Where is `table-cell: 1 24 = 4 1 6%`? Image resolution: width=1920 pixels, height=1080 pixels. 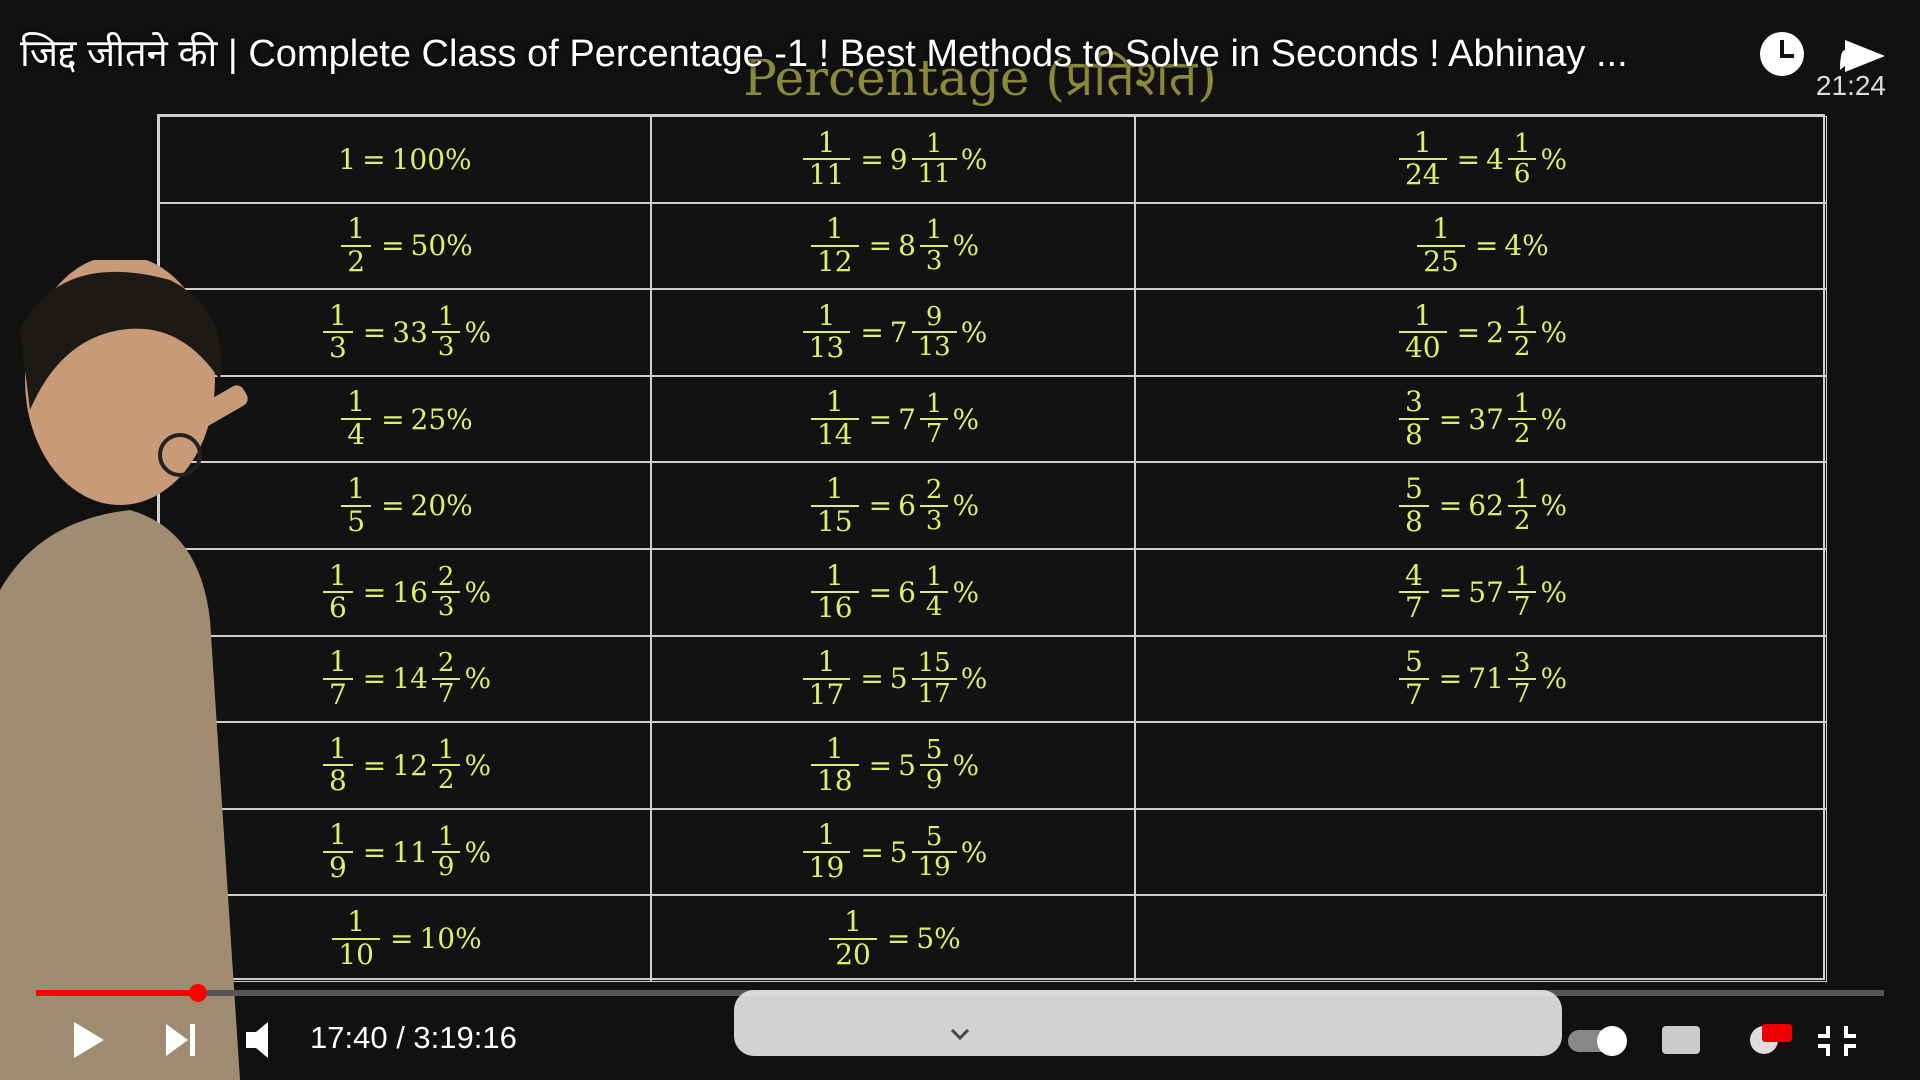 table-cell: 1 24 = 4 1 6% is located at coordinates (1481, 159).